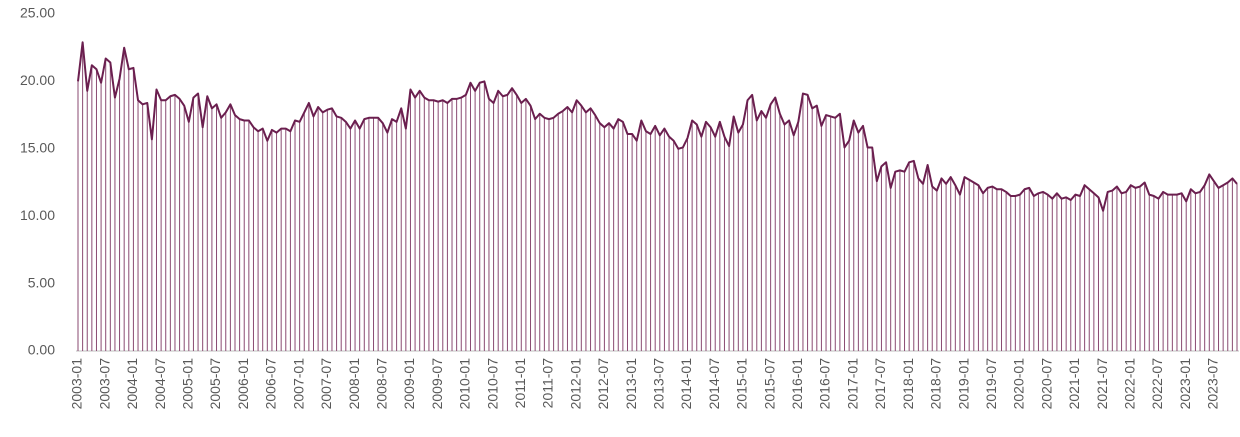 This screenshot has height=437, width=1240. I want to click on x-tick-label: 2009-07, so click(437, 384).